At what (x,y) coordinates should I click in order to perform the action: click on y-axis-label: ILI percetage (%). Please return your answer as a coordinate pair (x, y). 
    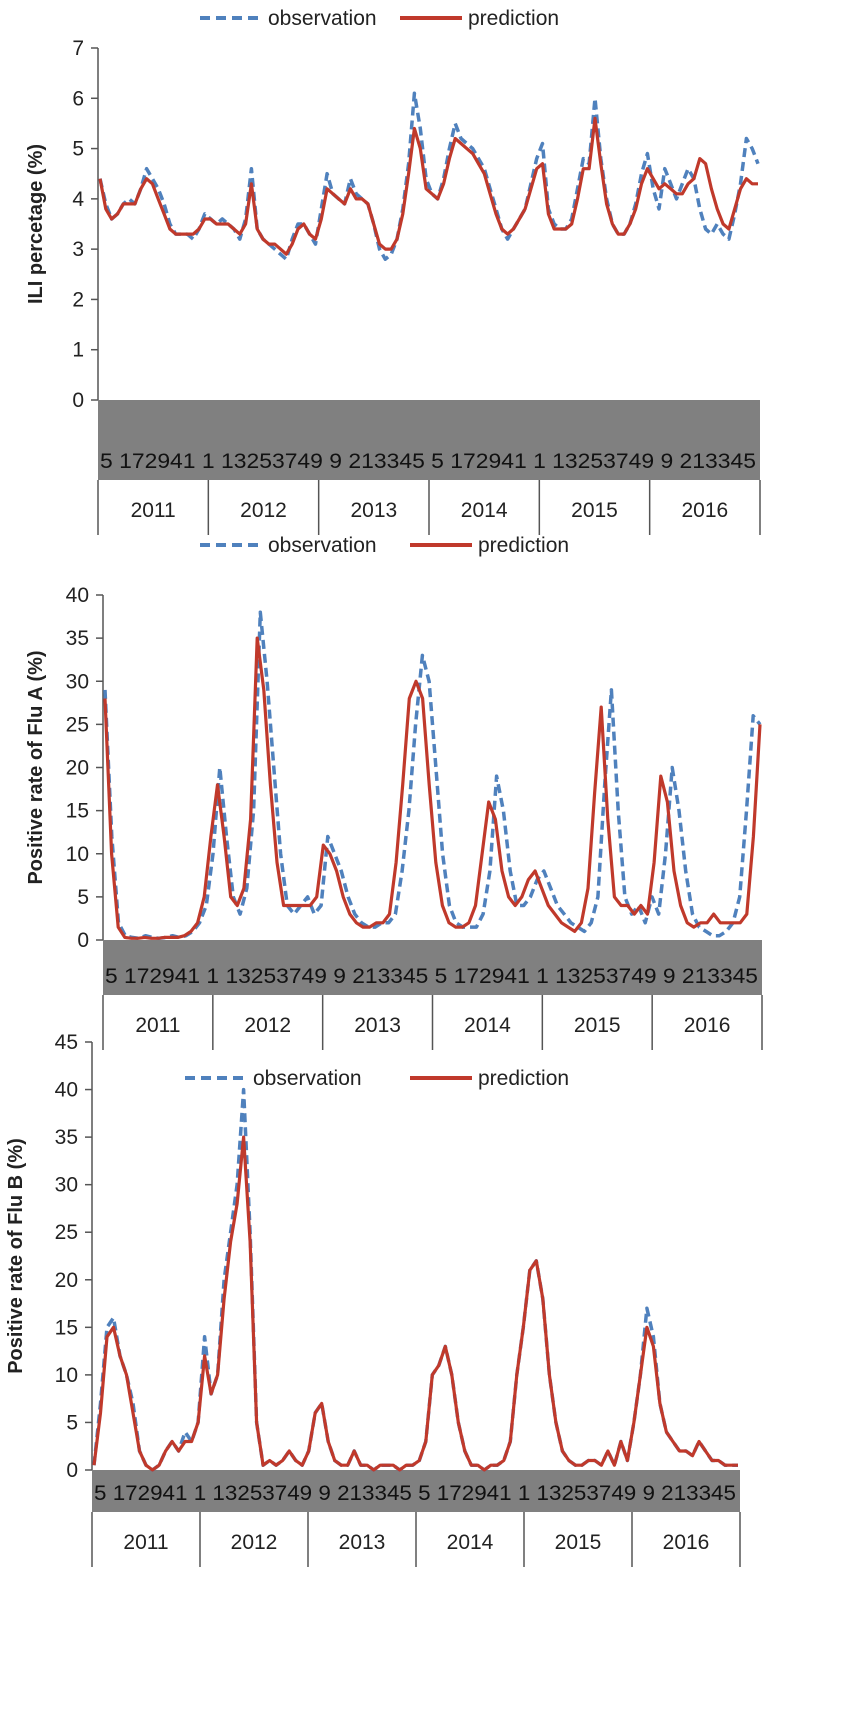
    Looking at the image, I should click on (36, 224).